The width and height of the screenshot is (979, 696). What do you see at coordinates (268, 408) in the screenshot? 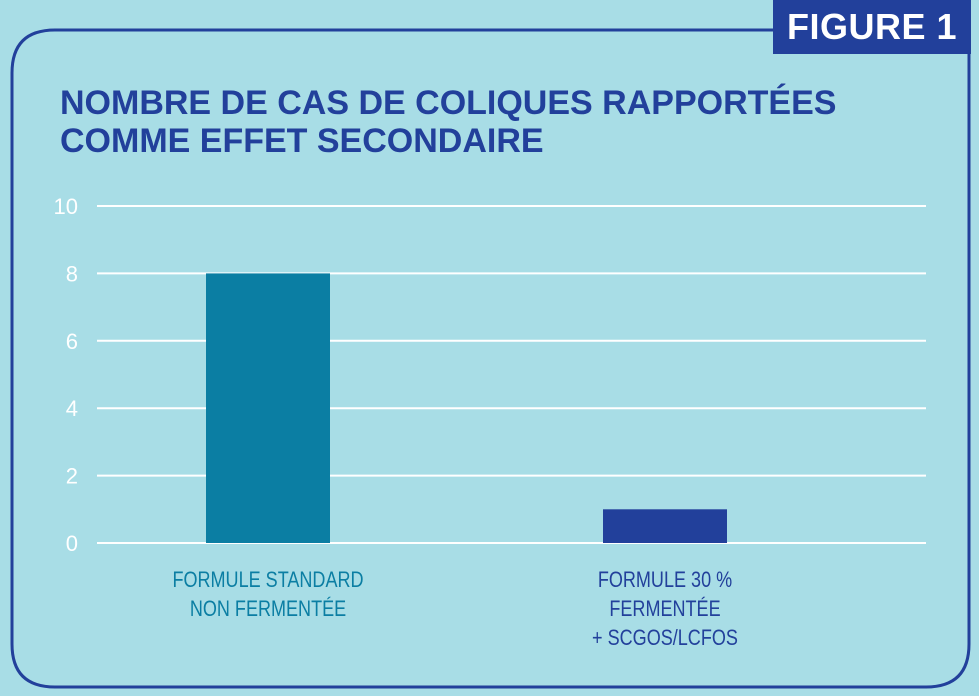
I see `bar-standard` at bounding box center [268, 408].